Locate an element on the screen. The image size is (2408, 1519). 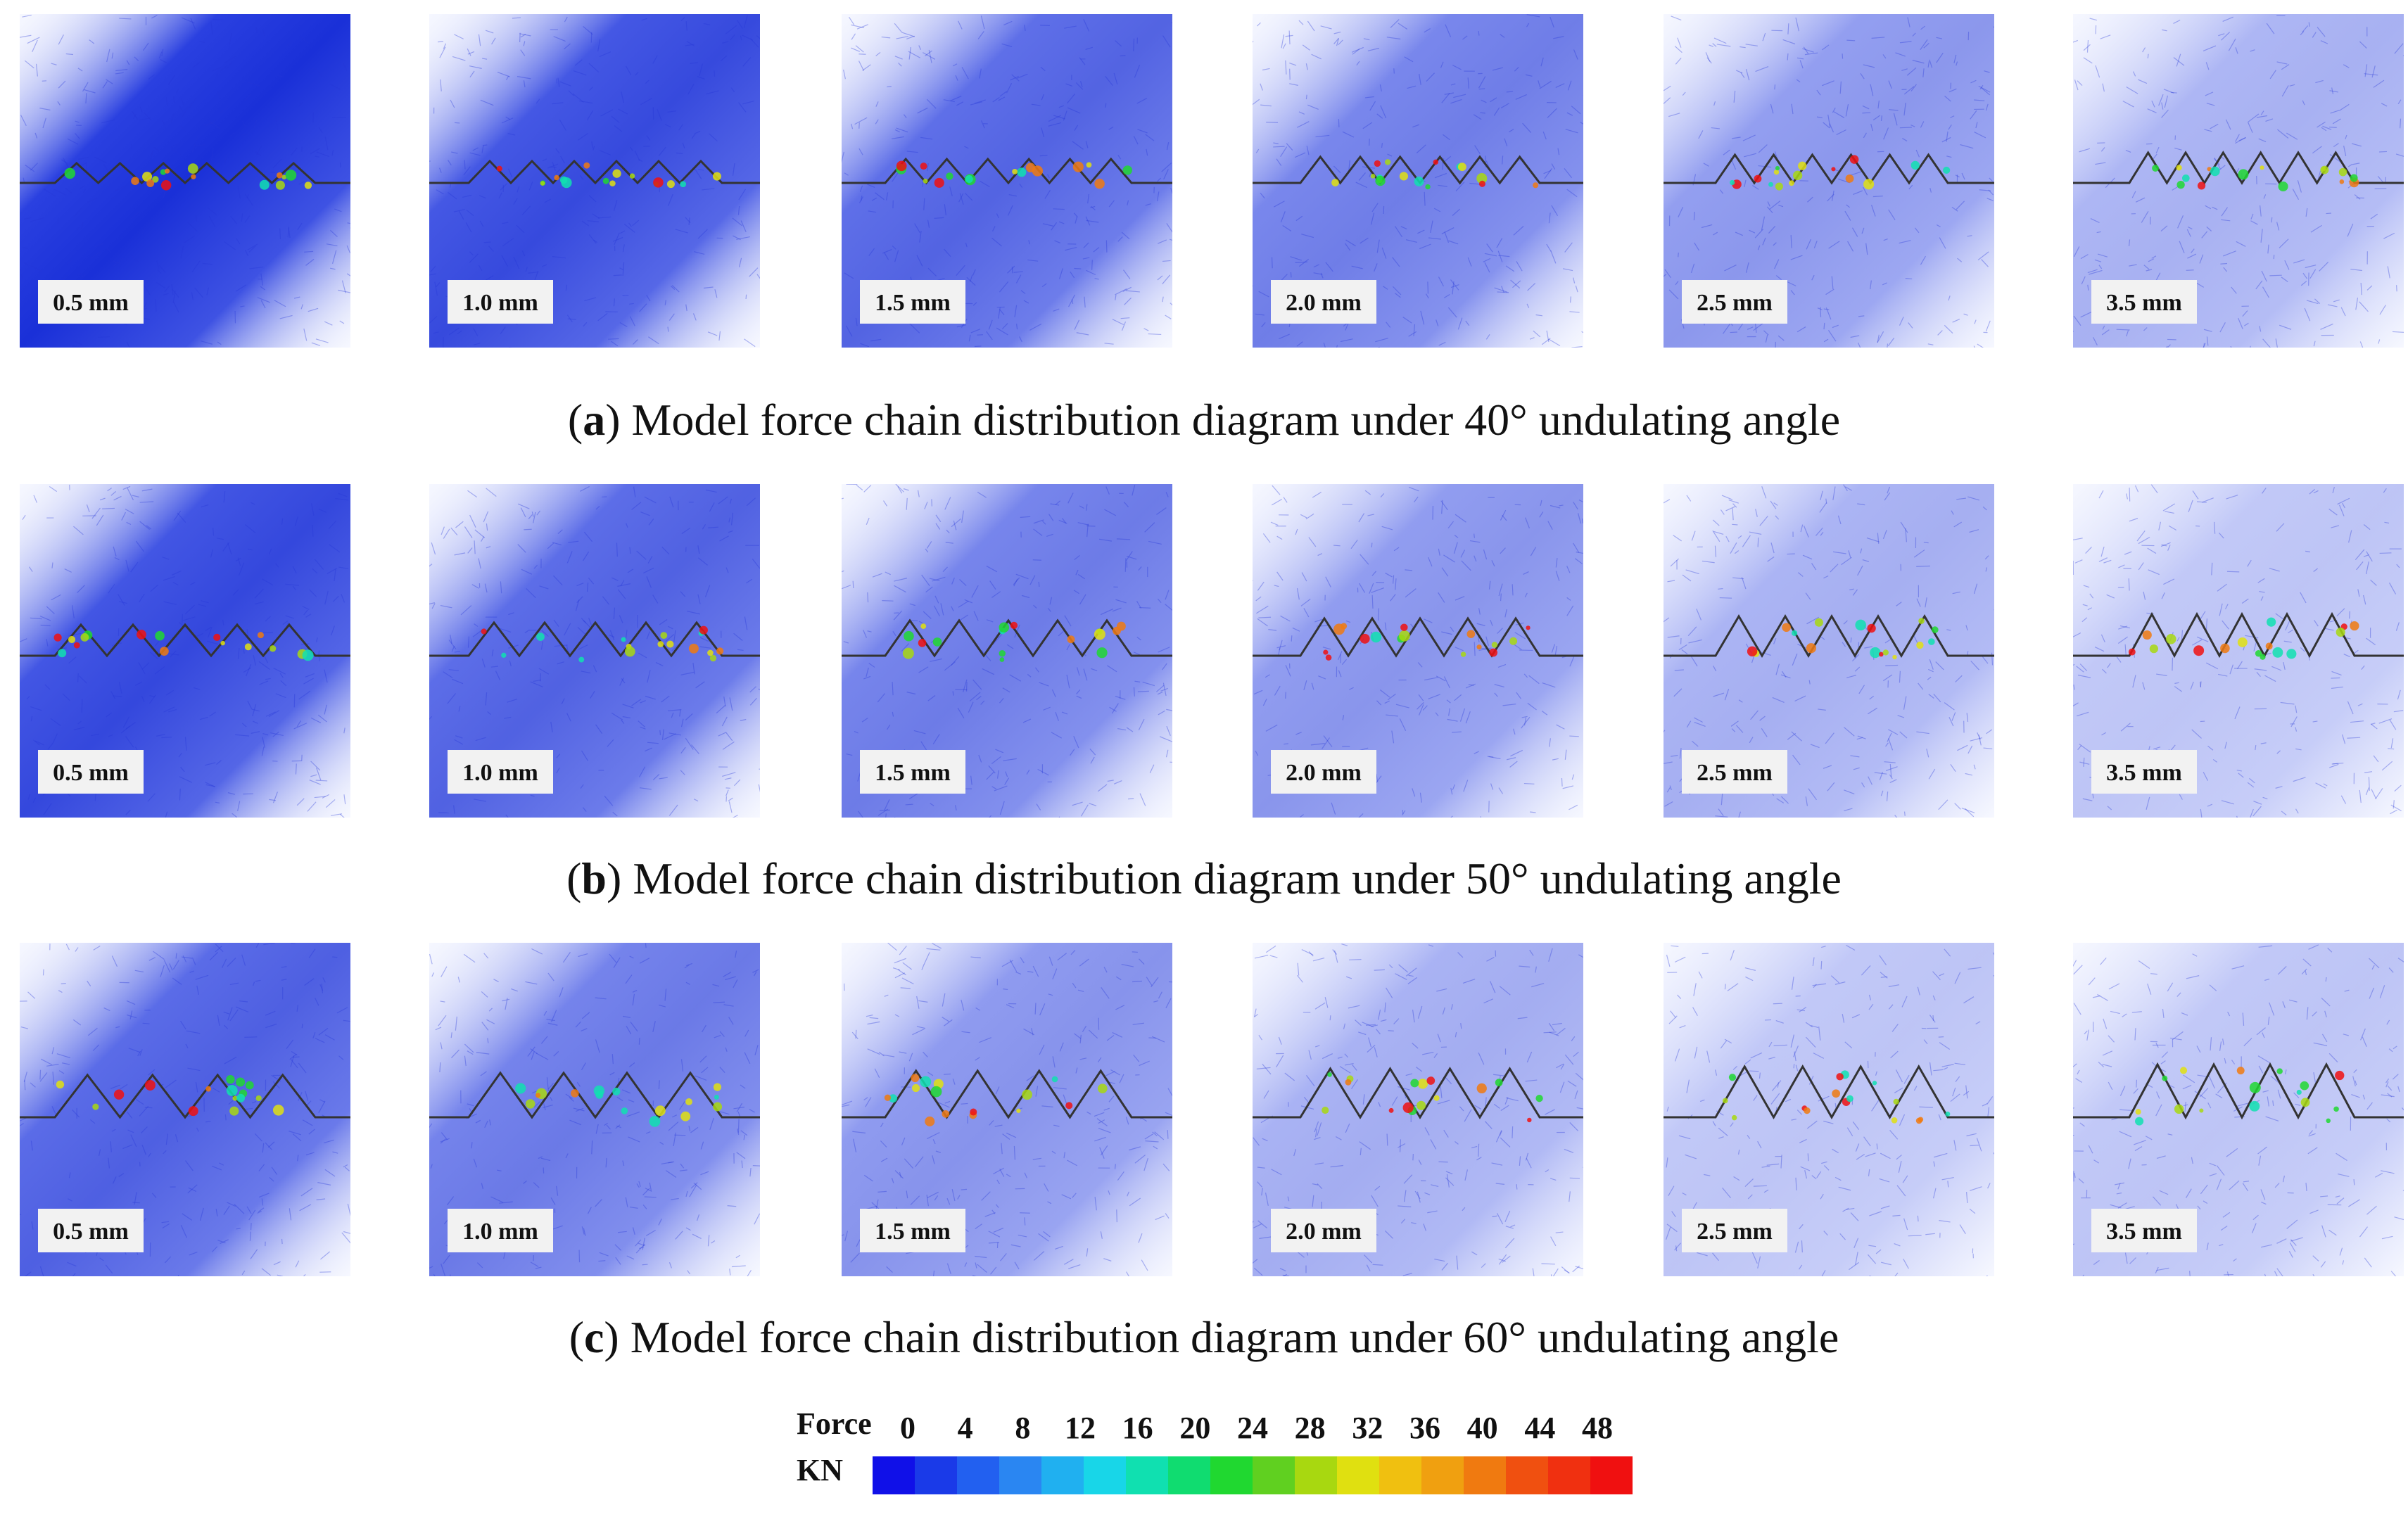
legend-tick: 40 is located at coordinates (1482, 1428).